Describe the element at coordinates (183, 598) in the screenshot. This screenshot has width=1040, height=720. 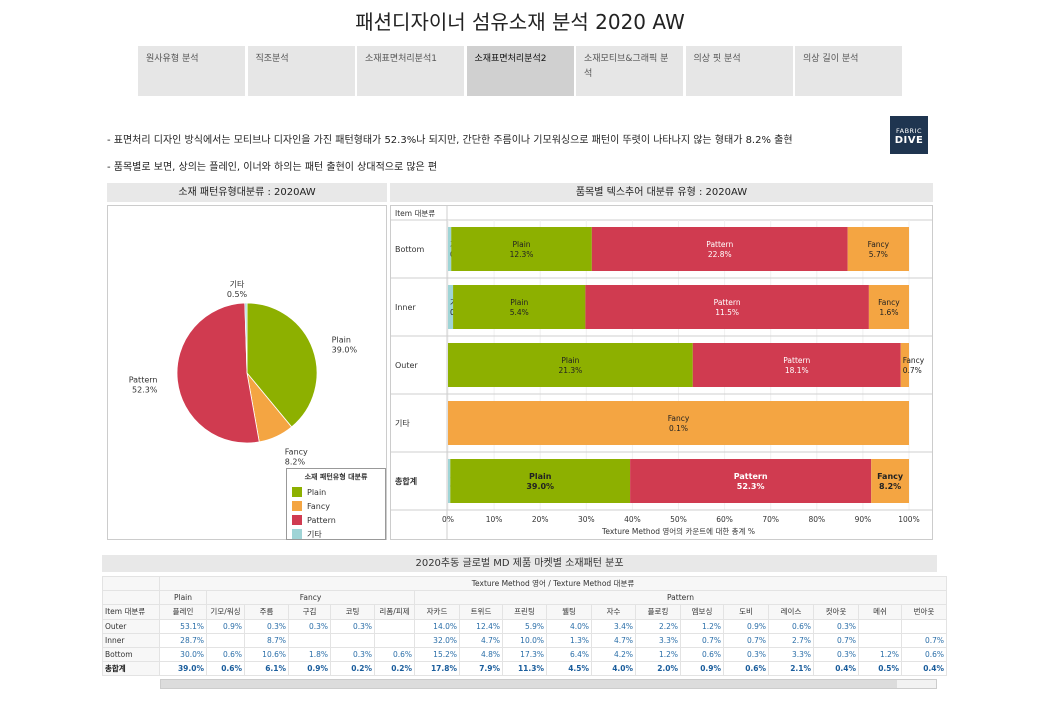
I see `table-group-header: Plain` at that location.